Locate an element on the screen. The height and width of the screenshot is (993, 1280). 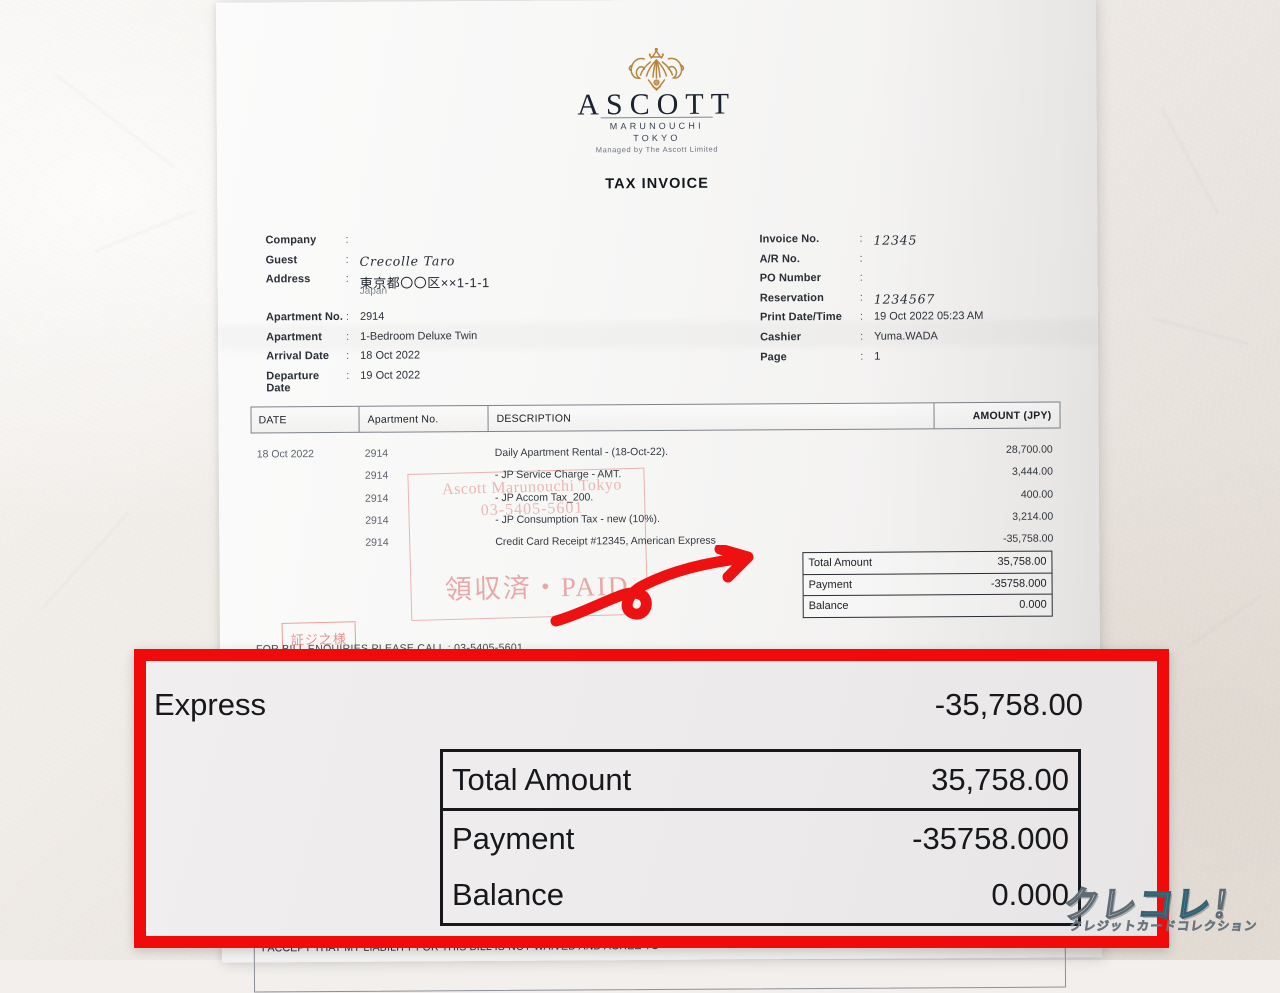
detail-value: 1 is located at coordinates (877, 356).